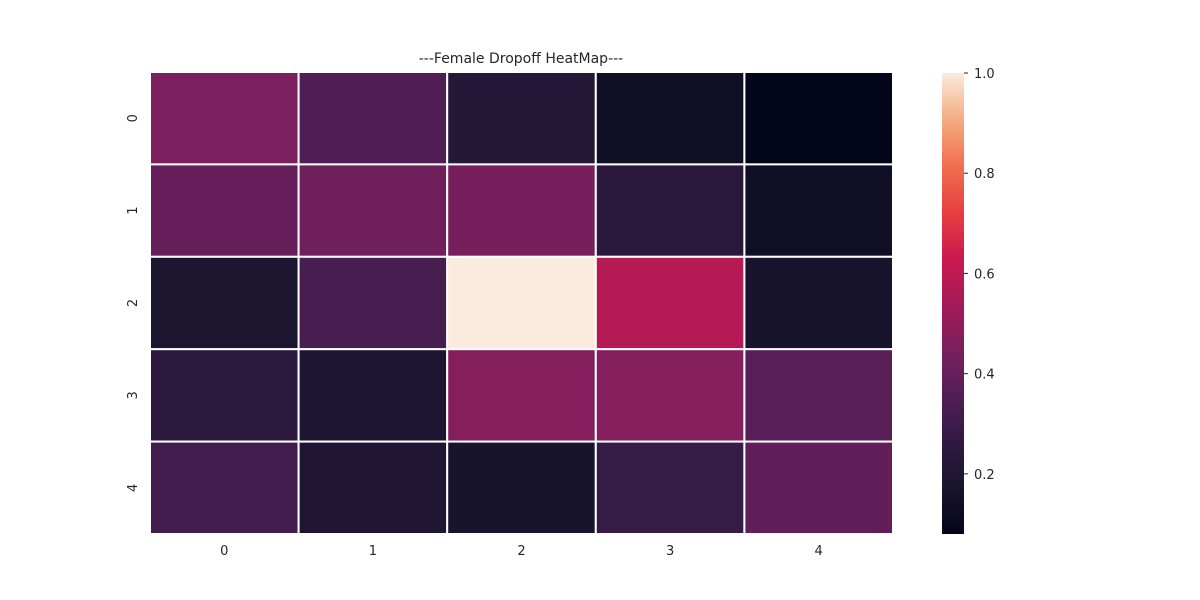 Image resolution: width=1200 pixels, height=600 pixels. Describe the element at coordinates (984, 74) in the screenshot. I see `colorbar-tick-label: 1.0` at that location.